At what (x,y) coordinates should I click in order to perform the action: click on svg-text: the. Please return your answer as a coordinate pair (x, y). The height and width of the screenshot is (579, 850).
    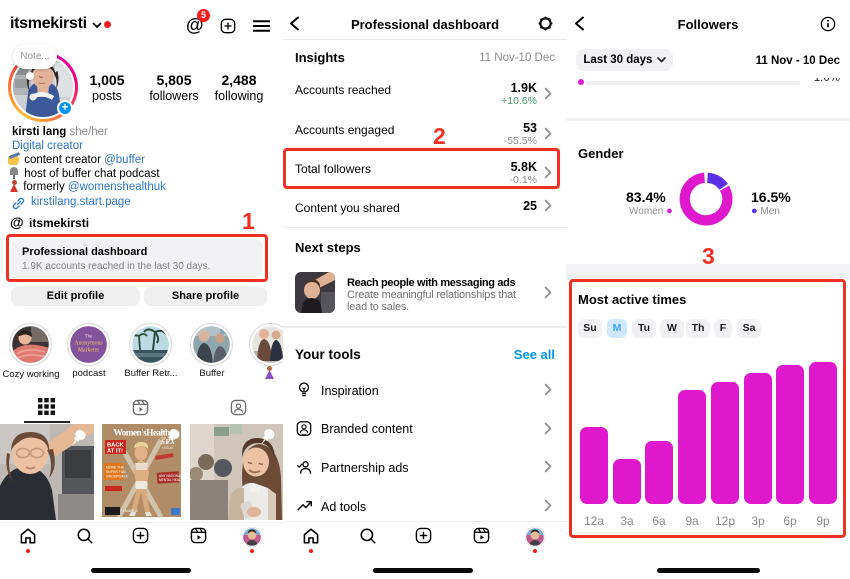
    Looking at the image, I should click on (163, 438).